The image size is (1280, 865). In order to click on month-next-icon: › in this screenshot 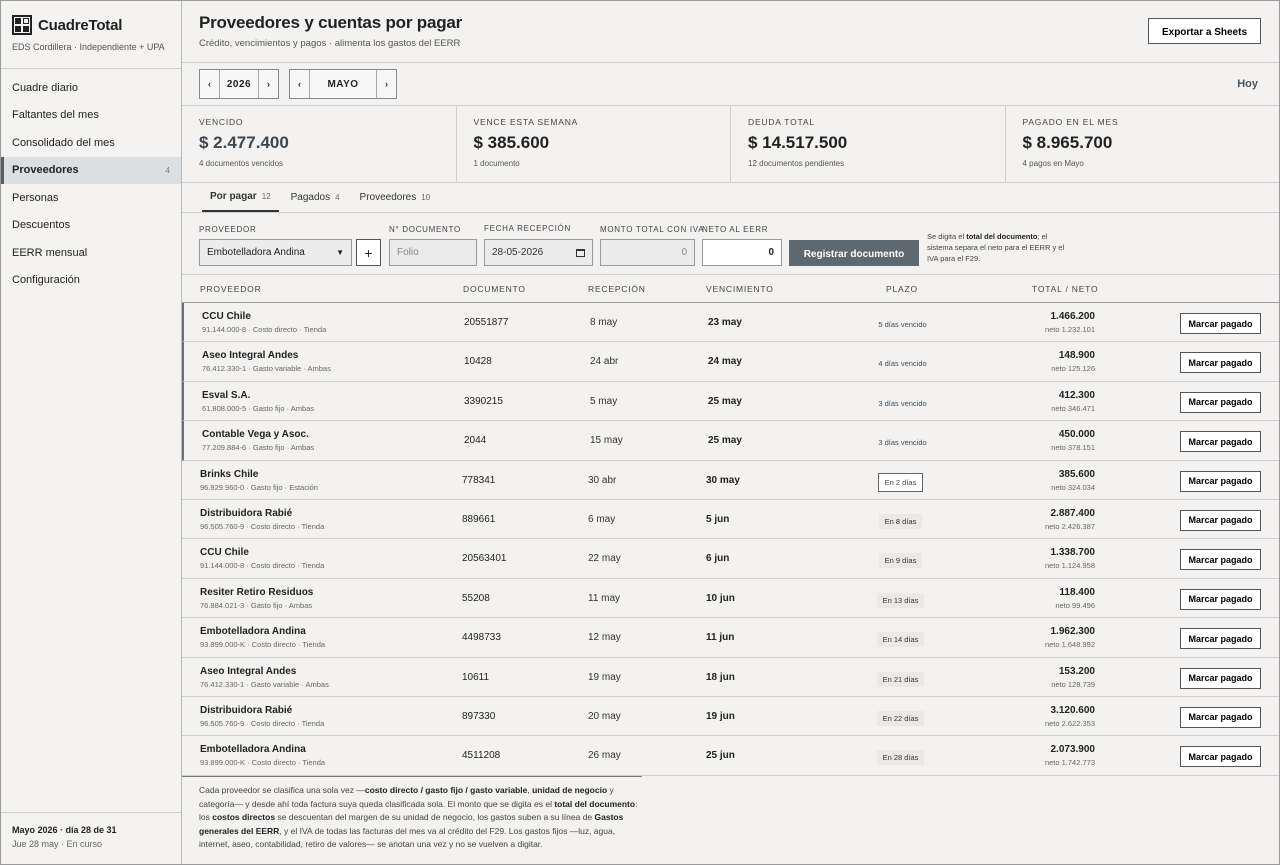, I will do `click(386, 84)`.